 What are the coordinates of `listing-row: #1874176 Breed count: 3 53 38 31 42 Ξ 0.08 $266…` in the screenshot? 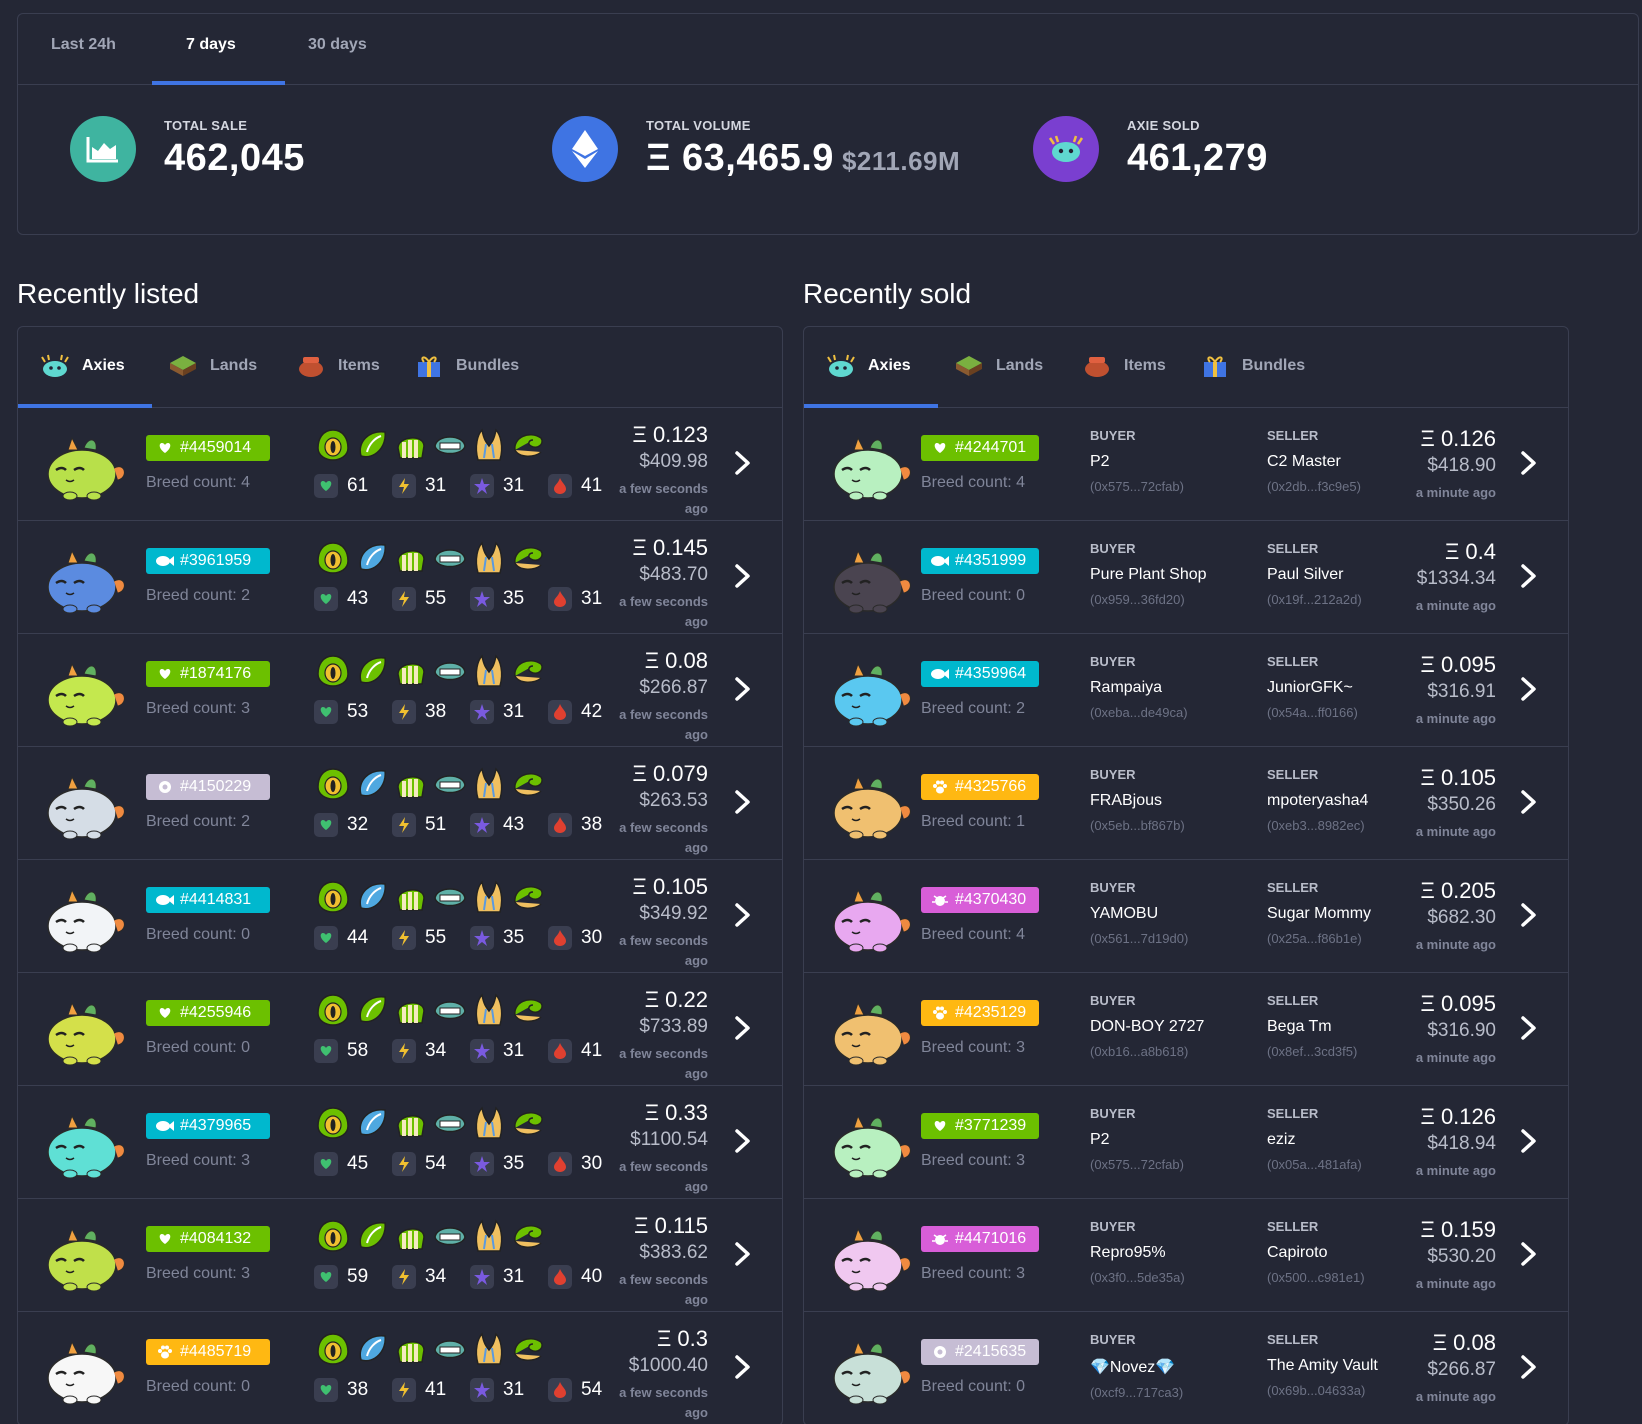 It's located at (400, 690).